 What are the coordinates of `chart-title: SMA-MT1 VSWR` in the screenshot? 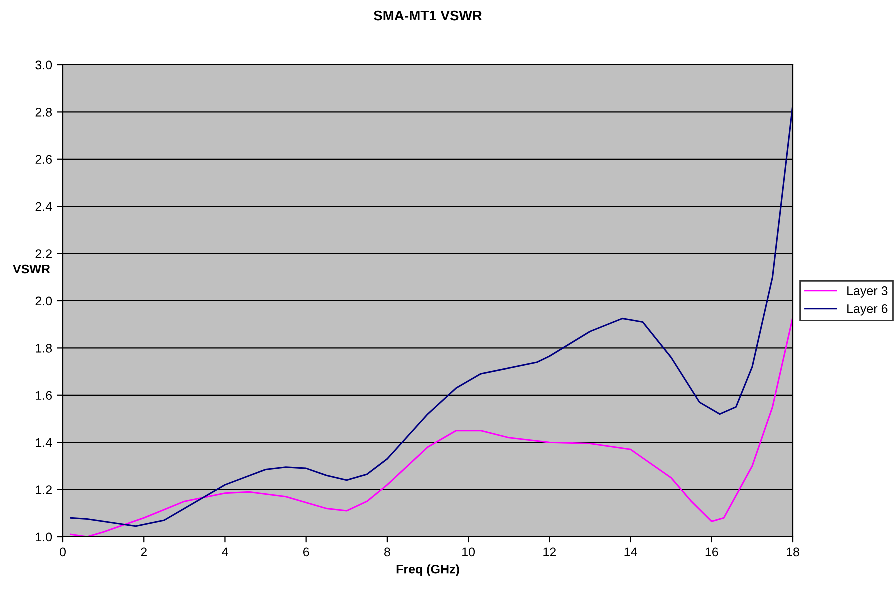 It's located at (428, 15).